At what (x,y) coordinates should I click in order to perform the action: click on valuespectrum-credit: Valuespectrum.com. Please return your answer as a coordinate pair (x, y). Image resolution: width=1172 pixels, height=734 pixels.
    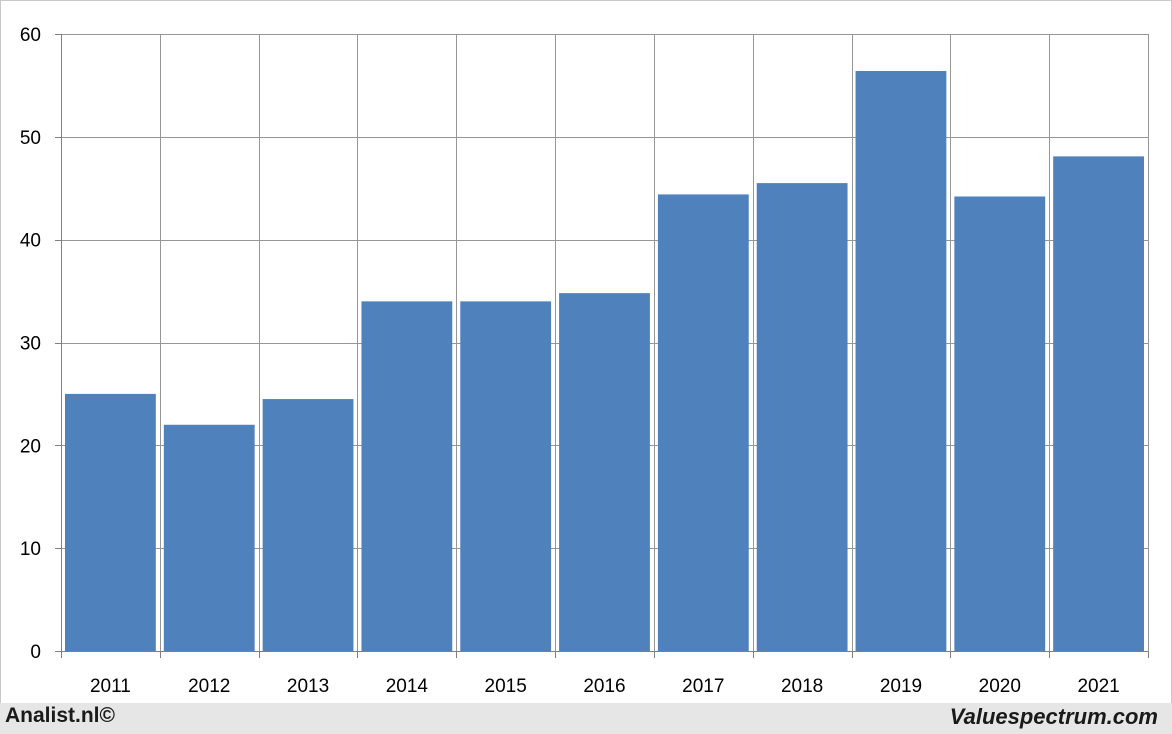
    Looking at the image, I should click on (1053, 716).